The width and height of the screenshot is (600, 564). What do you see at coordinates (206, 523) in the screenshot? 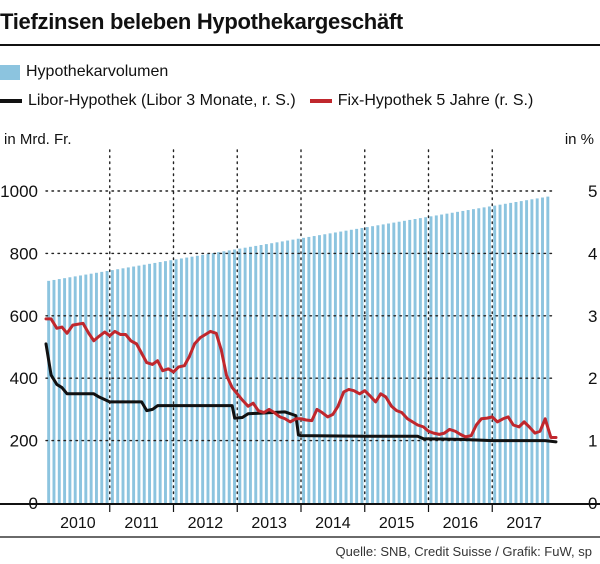
I see `year-label: 2012` at bounding box center [206, 523].